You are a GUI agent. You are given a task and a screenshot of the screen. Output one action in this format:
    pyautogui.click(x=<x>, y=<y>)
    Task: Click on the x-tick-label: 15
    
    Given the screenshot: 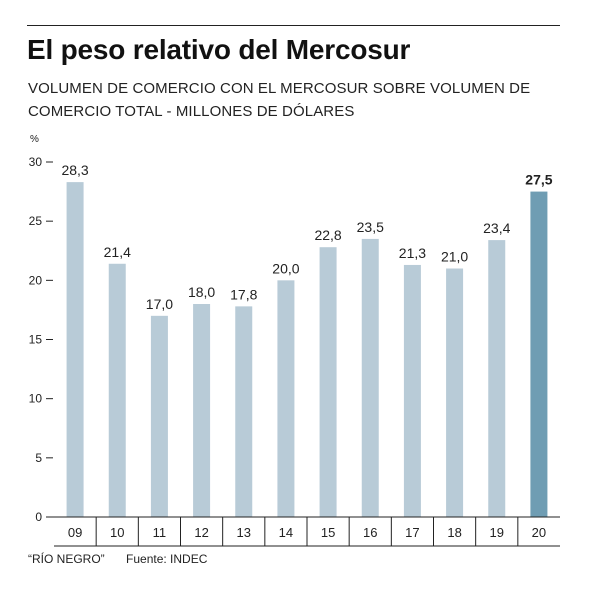 What is the action you would take?
    pyautogui.click(x=328, y=532)
    